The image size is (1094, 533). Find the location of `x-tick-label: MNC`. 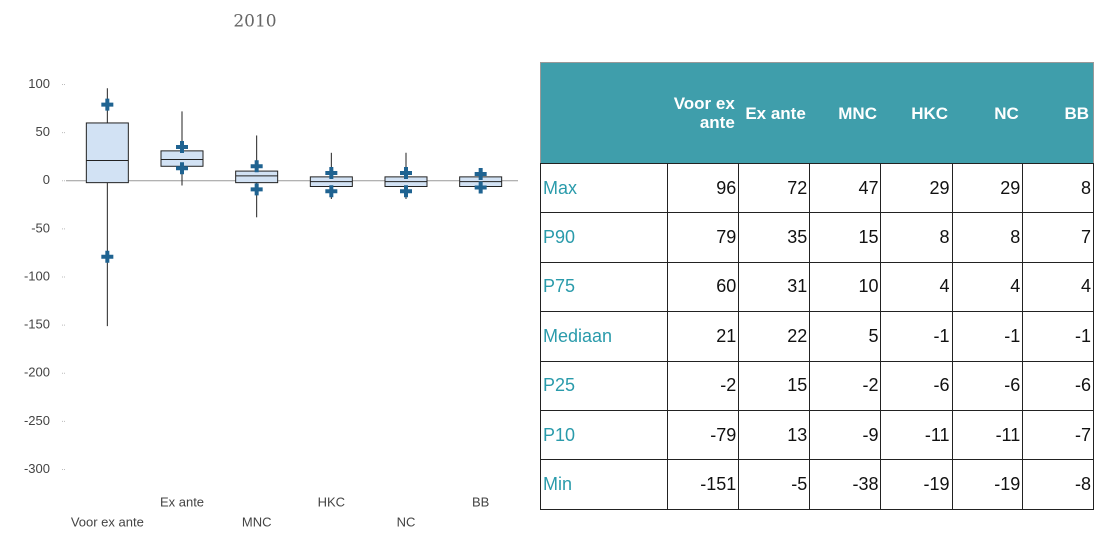

x-tick-label: MNC is located at coordinates (257, 521).